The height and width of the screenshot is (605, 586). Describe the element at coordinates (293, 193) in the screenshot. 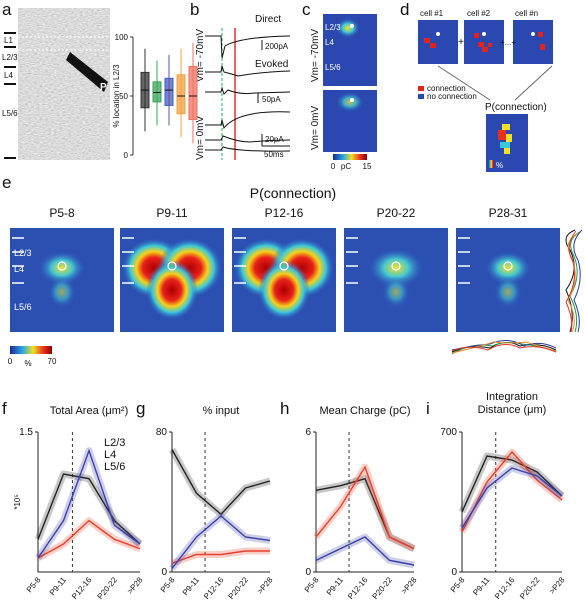

I see `panel-title: P(connection)` at that location.